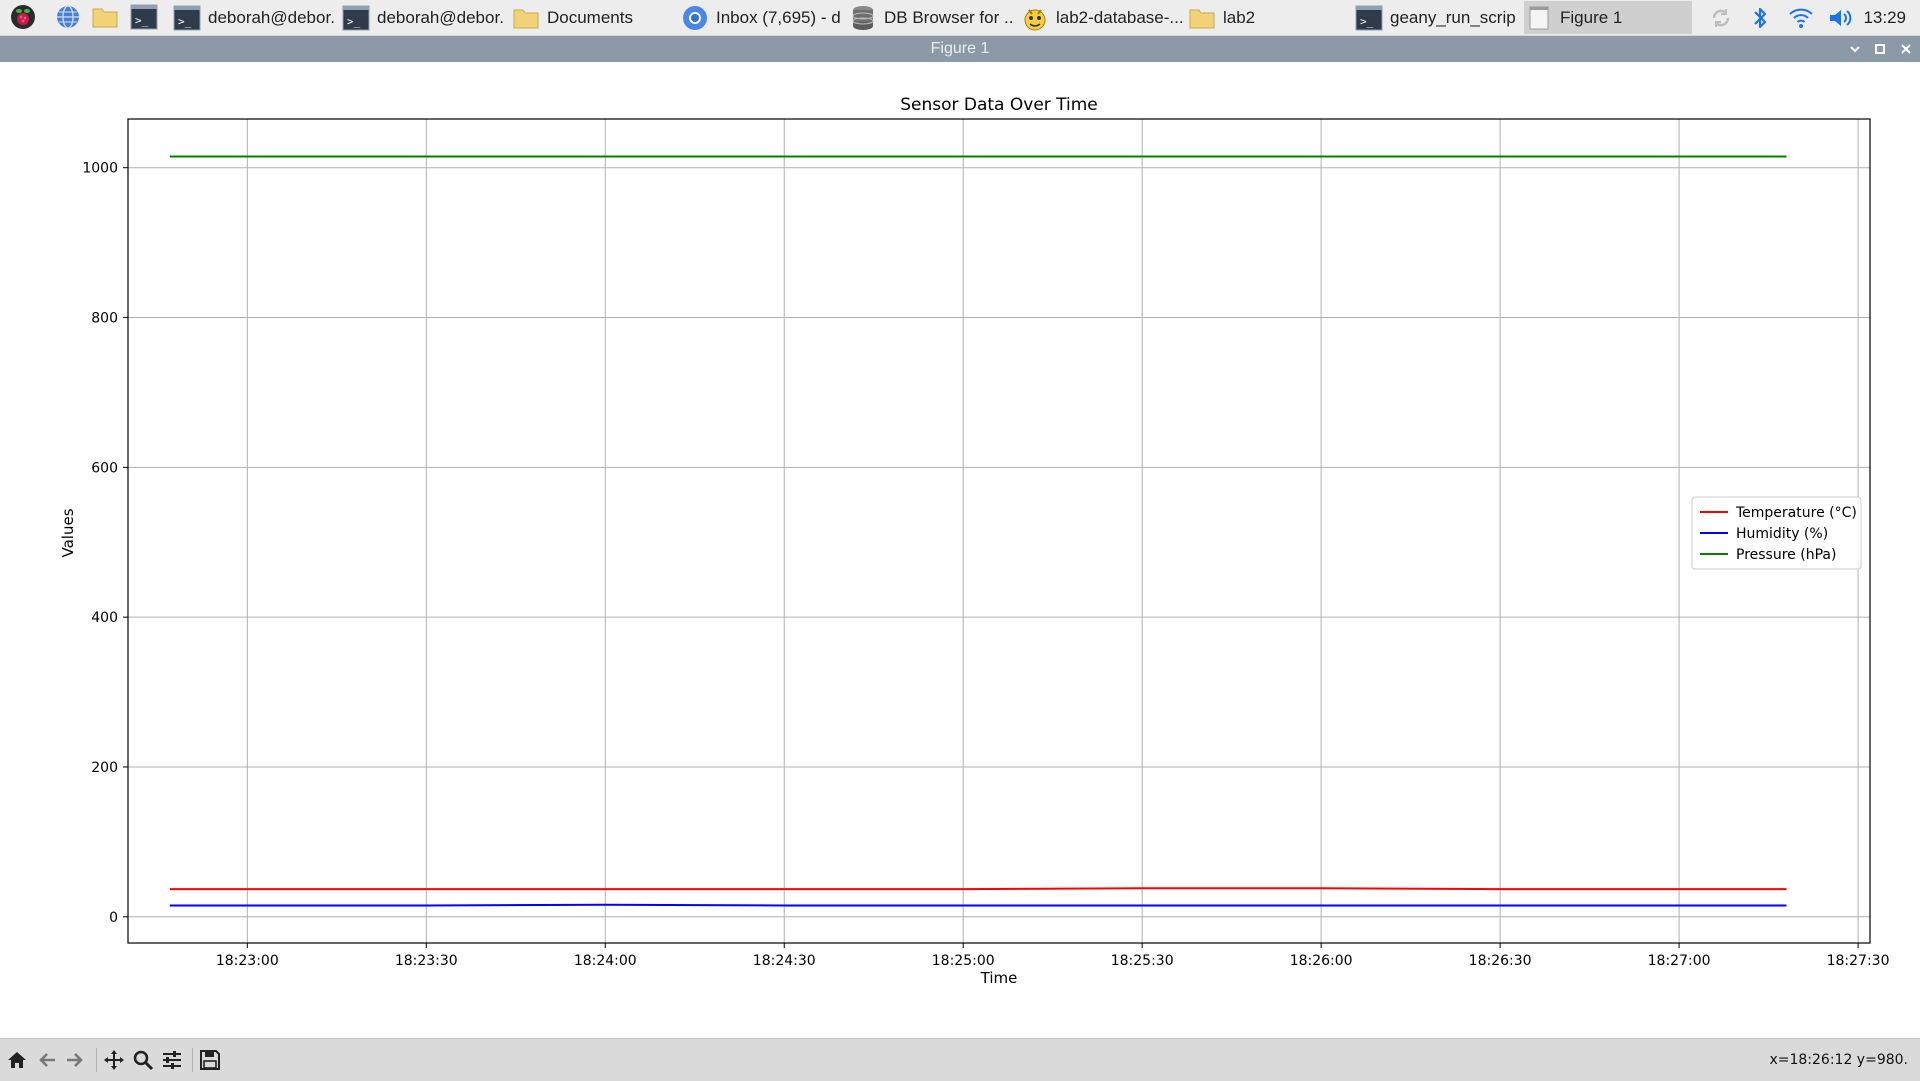 Image resolution: width=1920 pixels, height=1081 pixels. I want to click on taskbar-button-8: Figure 1, so click(1608, 17).